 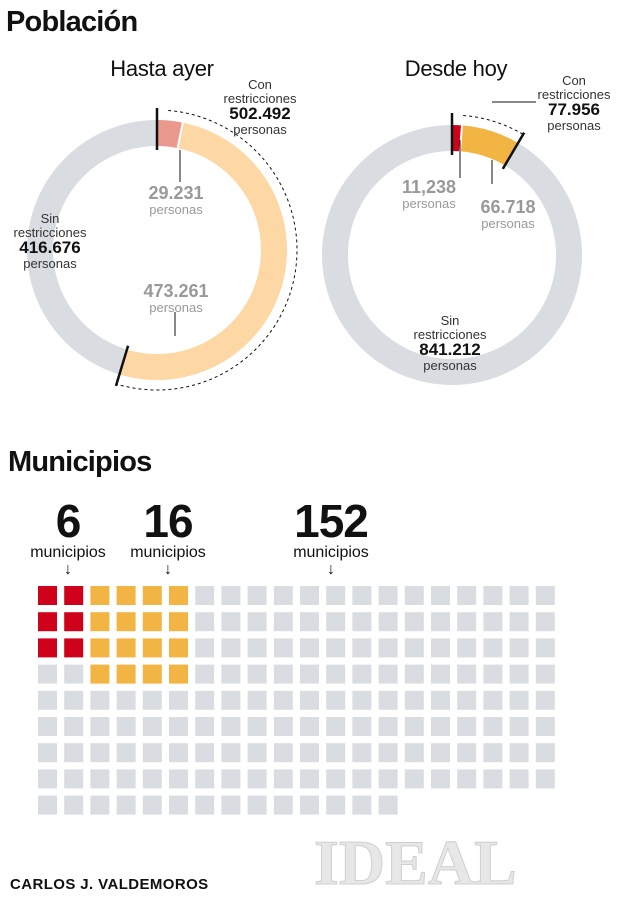 I want to click on value-sin-total-ayer: 416.676, so click(x=50, y=248).